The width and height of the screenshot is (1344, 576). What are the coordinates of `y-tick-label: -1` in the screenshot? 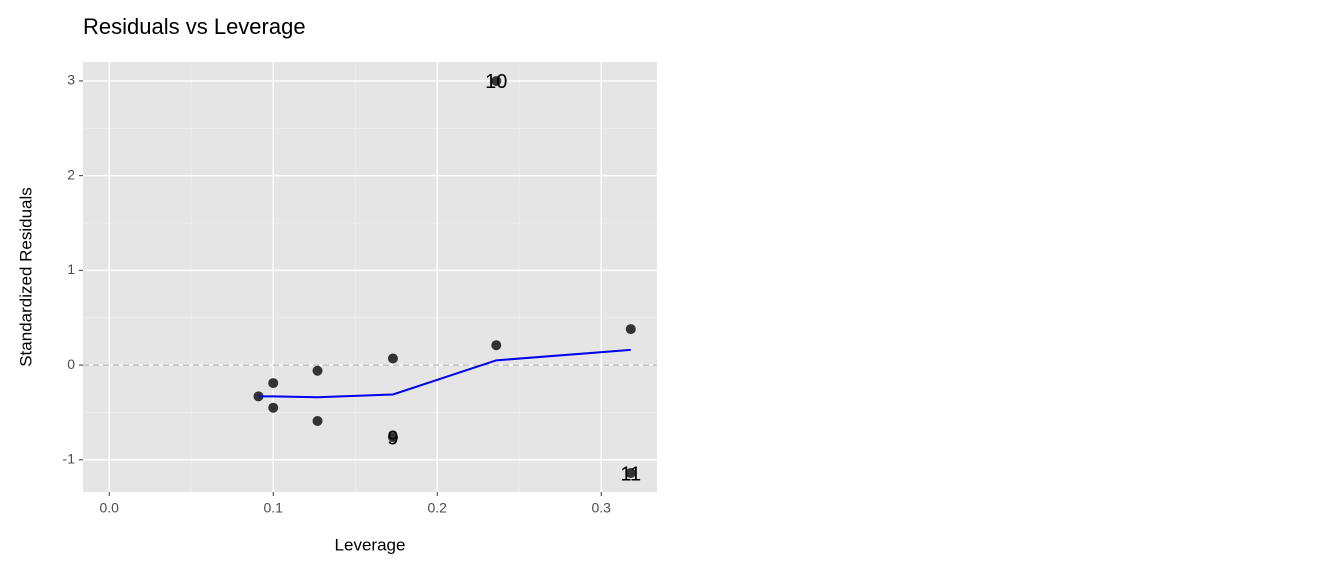 It's located at (69, 459).